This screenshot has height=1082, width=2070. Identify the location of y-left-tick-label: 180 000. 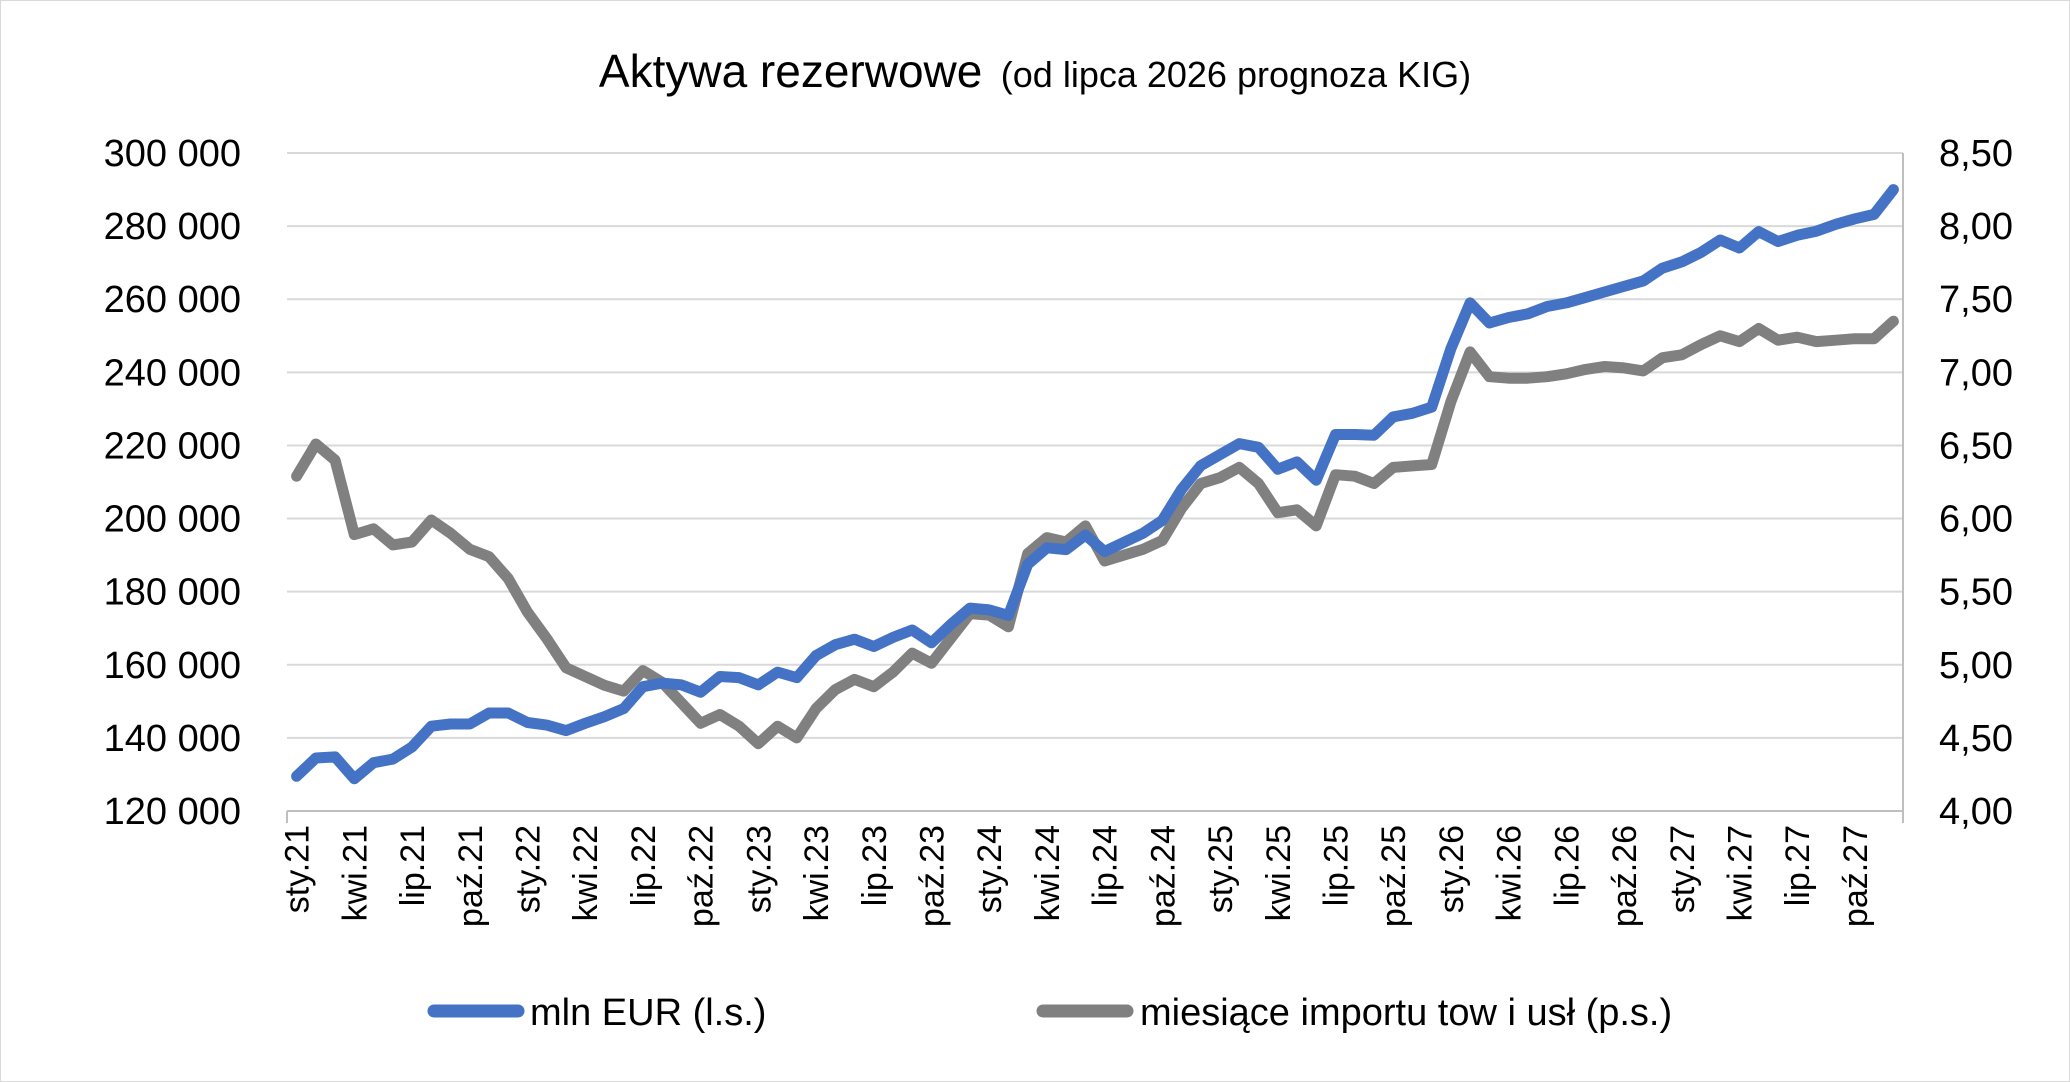
(172, 593).